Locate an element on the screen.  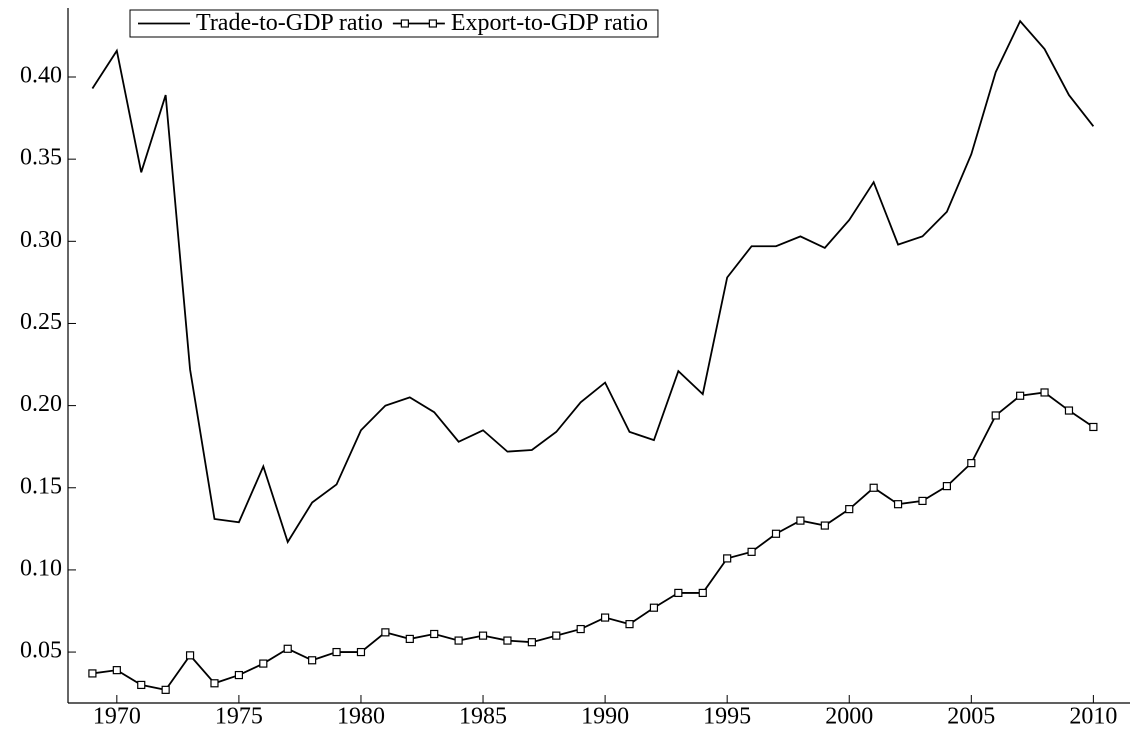
y-tick-label: 0.20 is located at coordinates (41, 404).